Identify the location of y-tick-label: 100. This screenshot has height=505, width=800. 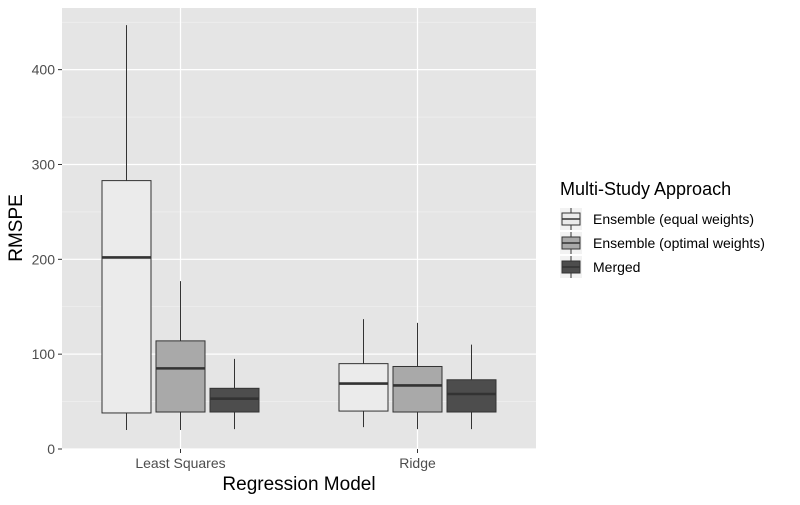
(44, 354).